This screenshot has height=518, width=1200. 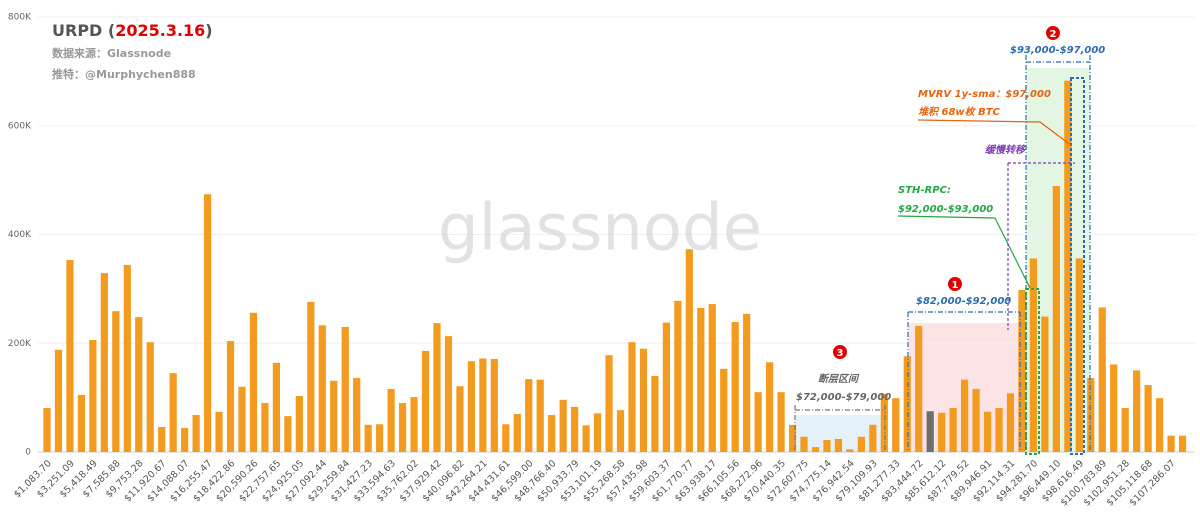 What do you see at coordinates (1006, 150) in the screenshot?
I see `annotation: 缓慢转移` at bounding box center [1006, 150].